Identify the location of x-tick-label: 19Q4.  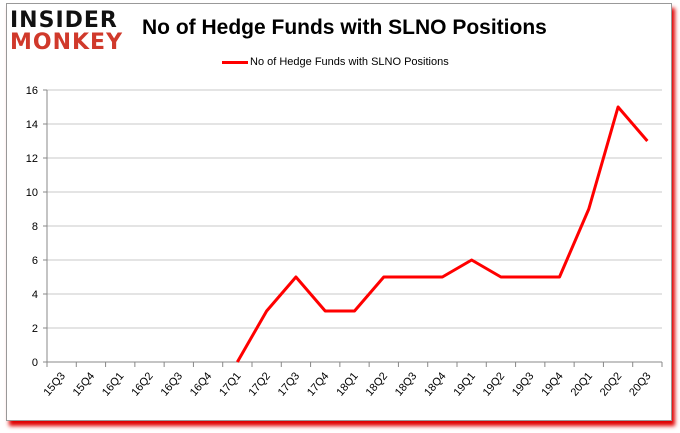
(552, 384).